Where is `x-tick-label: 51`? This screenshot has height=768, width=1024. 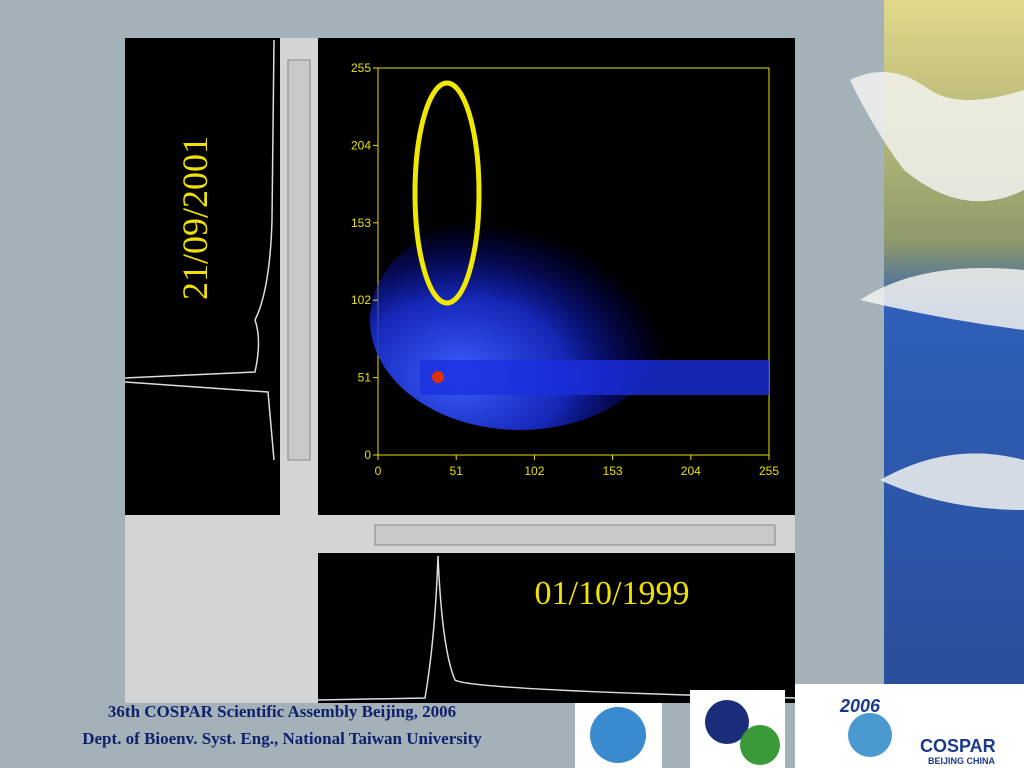 x-tick-label: 51 is located at coordinates (457, 471).